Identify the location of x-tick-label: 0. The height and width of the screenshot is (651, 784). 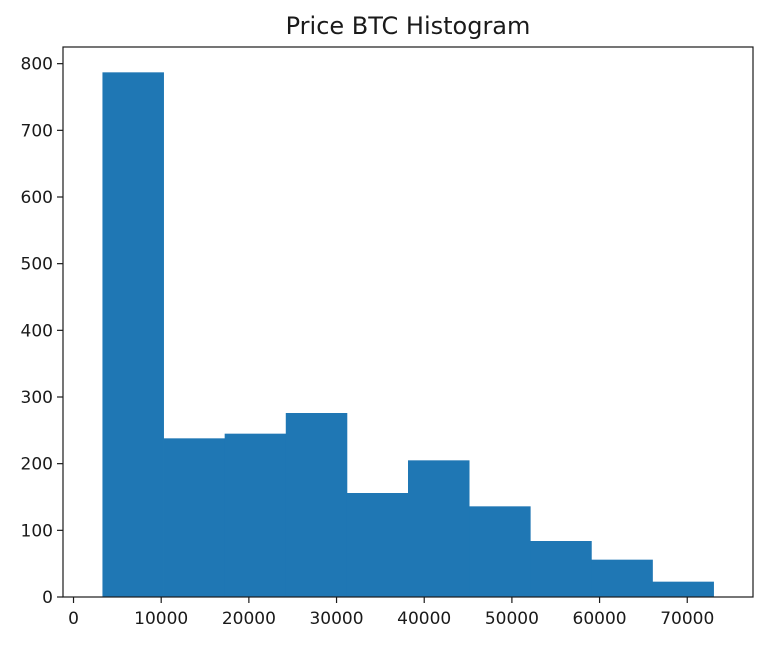
(73, 619).